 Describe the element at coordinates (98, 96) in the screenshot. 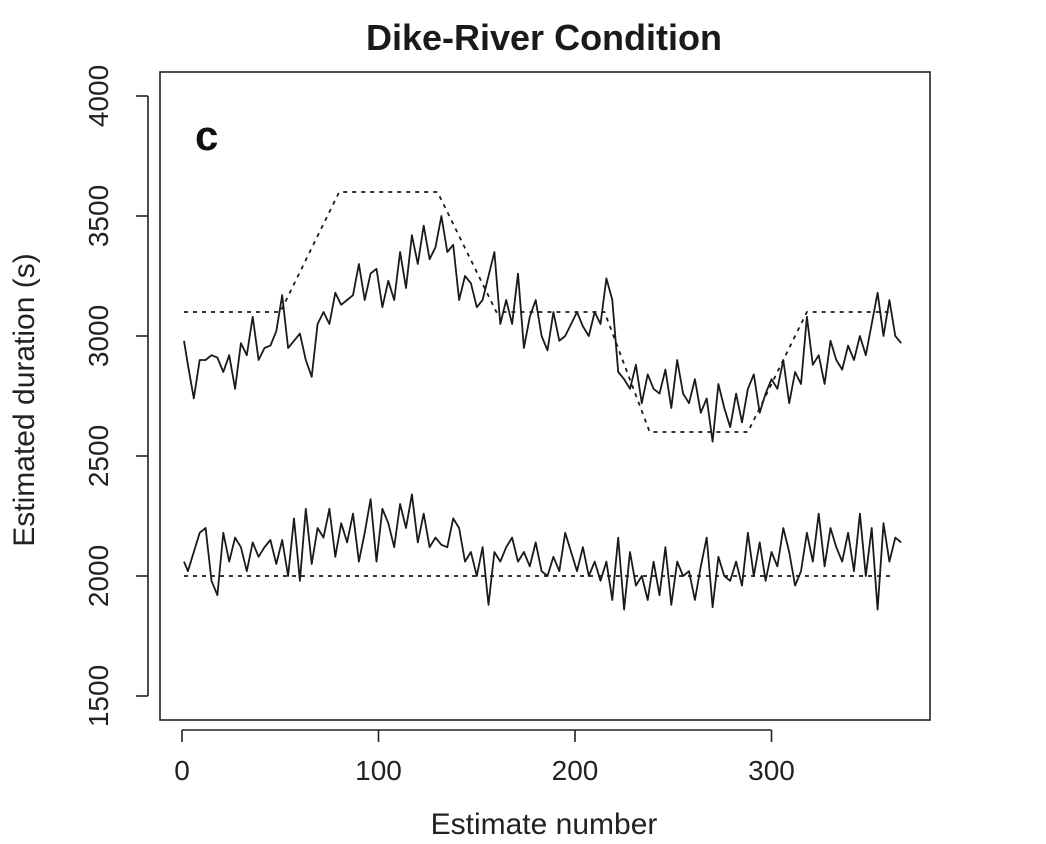

I see `y-tick-label: 4000` at that location.